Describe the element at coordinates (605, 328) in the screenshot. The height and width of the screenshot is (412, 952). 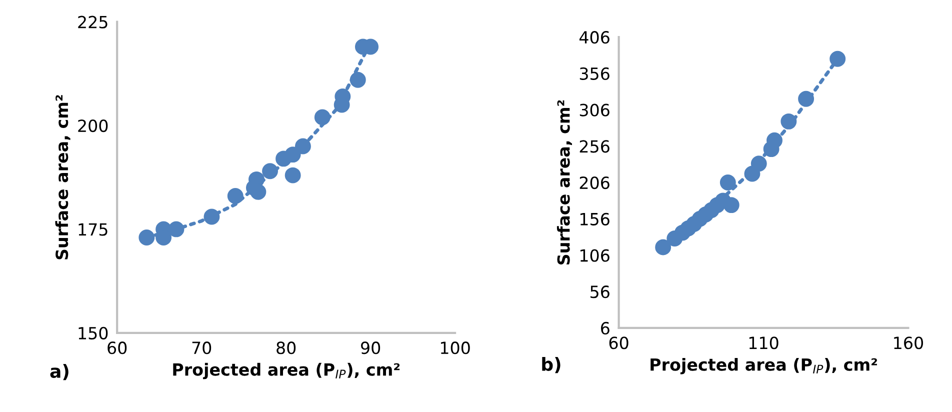
I see `y-tick-label: 6` at that location.